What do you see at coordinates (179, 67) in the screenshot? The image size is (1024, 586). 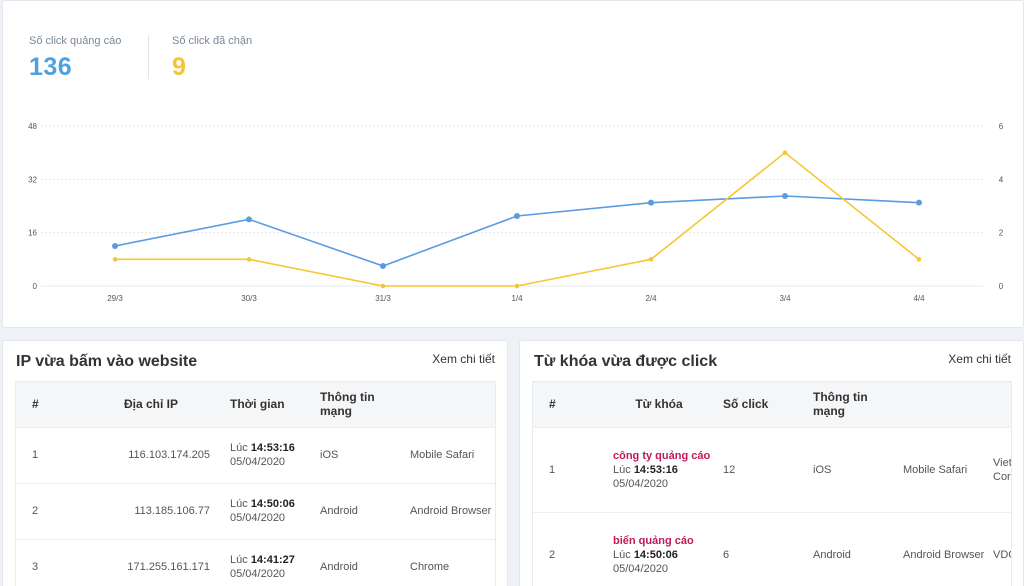 I see `blocked-clicks-value: 9` at bounding box center [179, 67].